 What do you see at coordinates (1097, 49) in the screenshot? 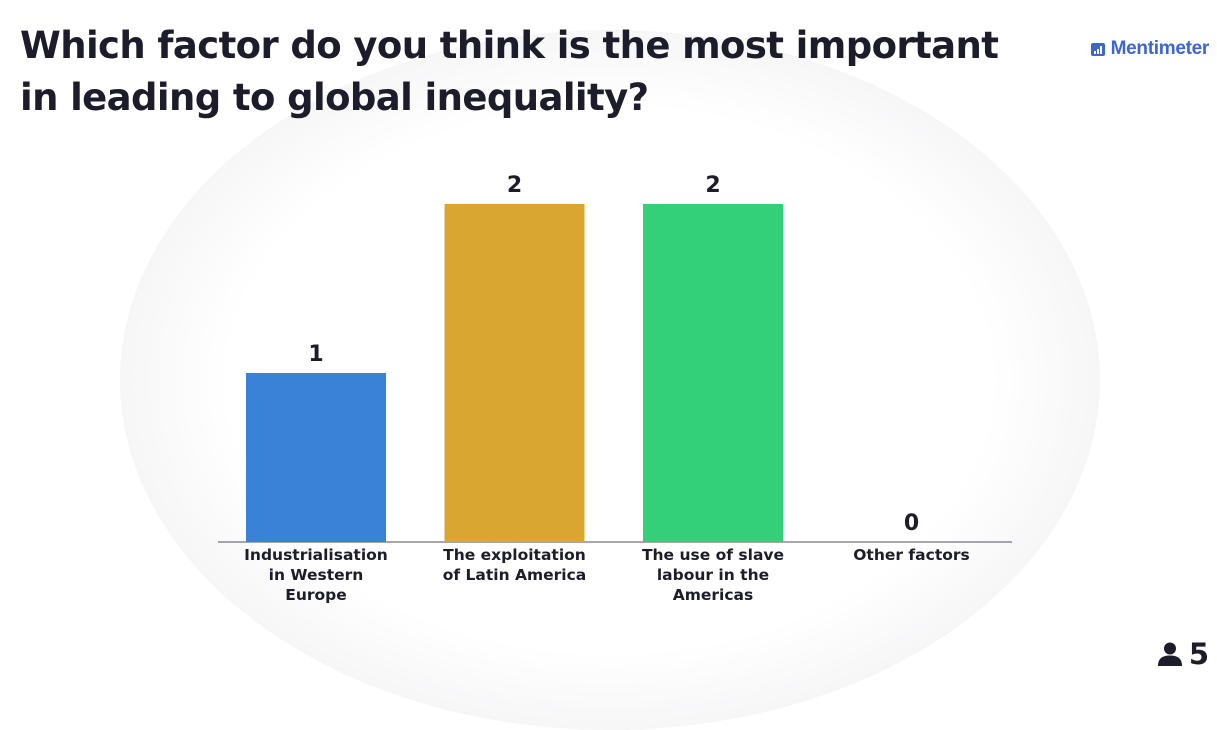
I see `mentimeter-logo-icon` at bounding box center [1097, 49].